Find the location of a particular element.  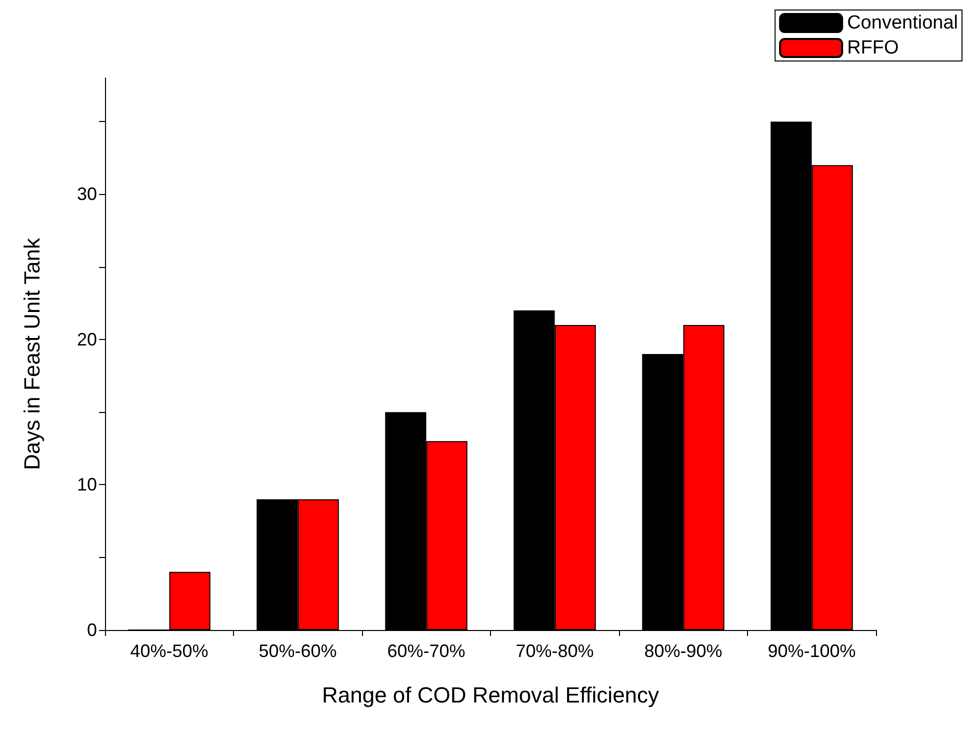

legend-label: Conventional is located at coordinates (902, 23).